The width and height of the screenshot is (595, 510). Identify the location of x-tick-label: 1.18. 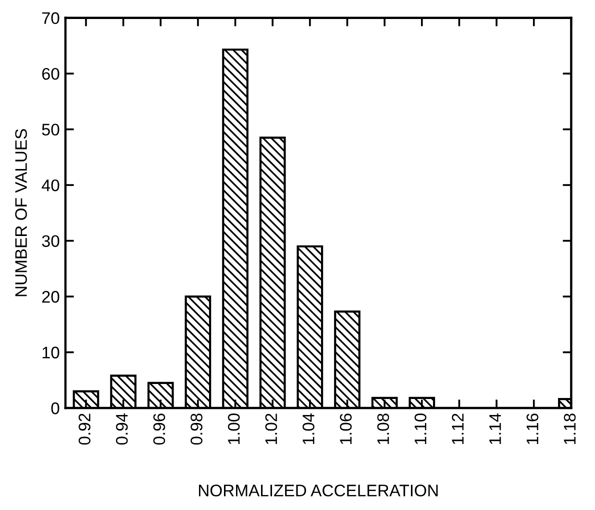
(570, 429).